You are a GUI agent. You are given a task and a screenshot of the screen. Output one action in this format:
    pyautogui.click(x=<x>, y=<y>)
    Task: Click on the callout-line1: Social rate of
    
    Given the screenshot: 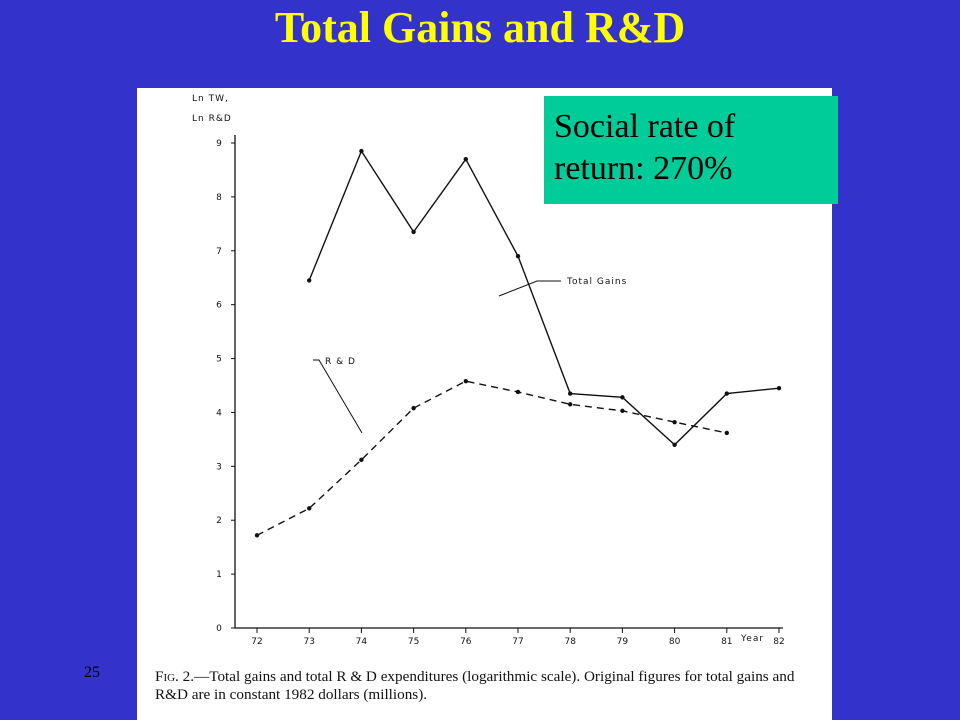 What is the action you would take?
    pyautogui.click(x=645, y=126)
    